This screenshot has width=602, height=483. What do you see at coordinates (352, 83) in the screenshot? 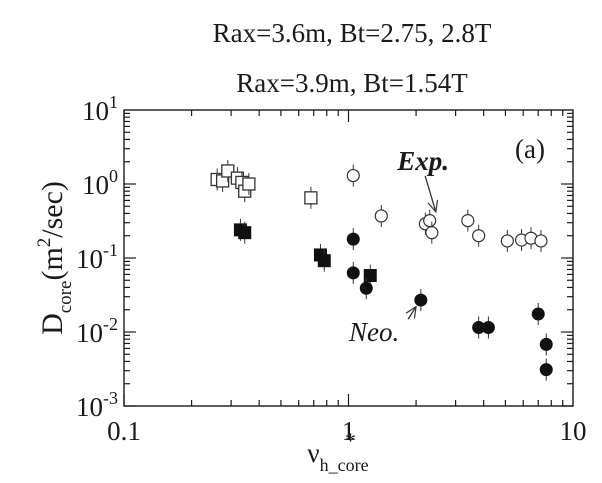
I see `header-line-2: Rax=3.9m, Bt=1.54T` at bounding box center [352, 83].